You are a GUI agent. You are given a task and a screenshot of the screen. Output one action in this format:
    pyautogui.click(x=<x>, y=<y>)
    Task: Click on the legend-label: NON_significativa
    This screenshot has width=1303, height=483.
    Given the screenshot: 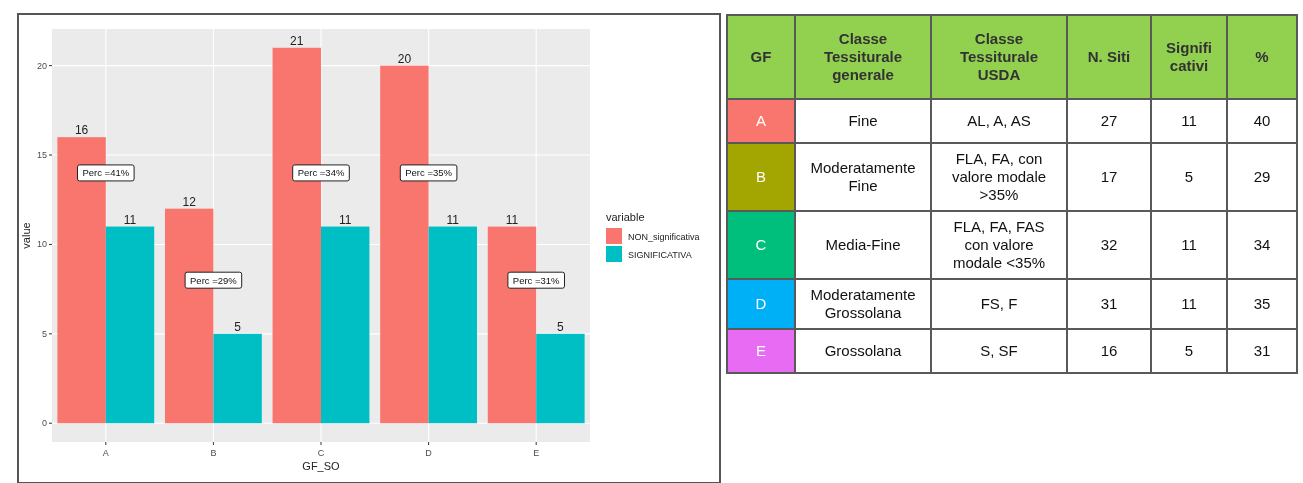 What is the action you would take?
    pyautogui.click(x=664, y=237)
    